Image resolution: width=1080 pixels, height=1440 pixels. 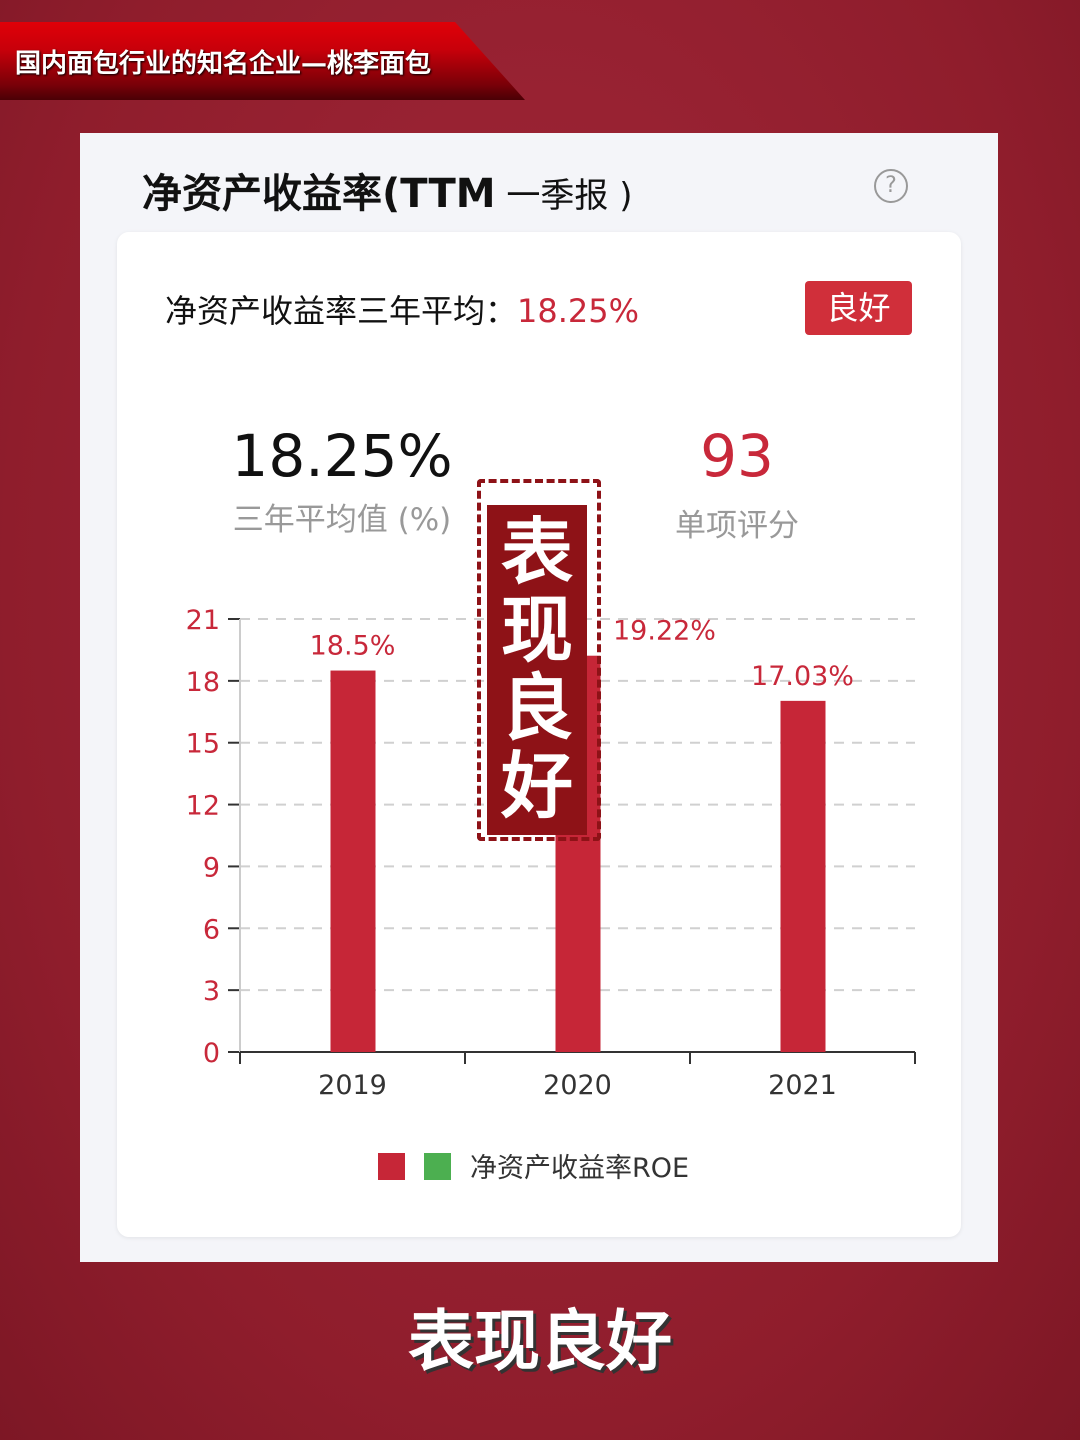 What do you see at coordinates (211, 991) in the screenshot?
I see `y-tick-label: 3` at bounding box center [211, 991].